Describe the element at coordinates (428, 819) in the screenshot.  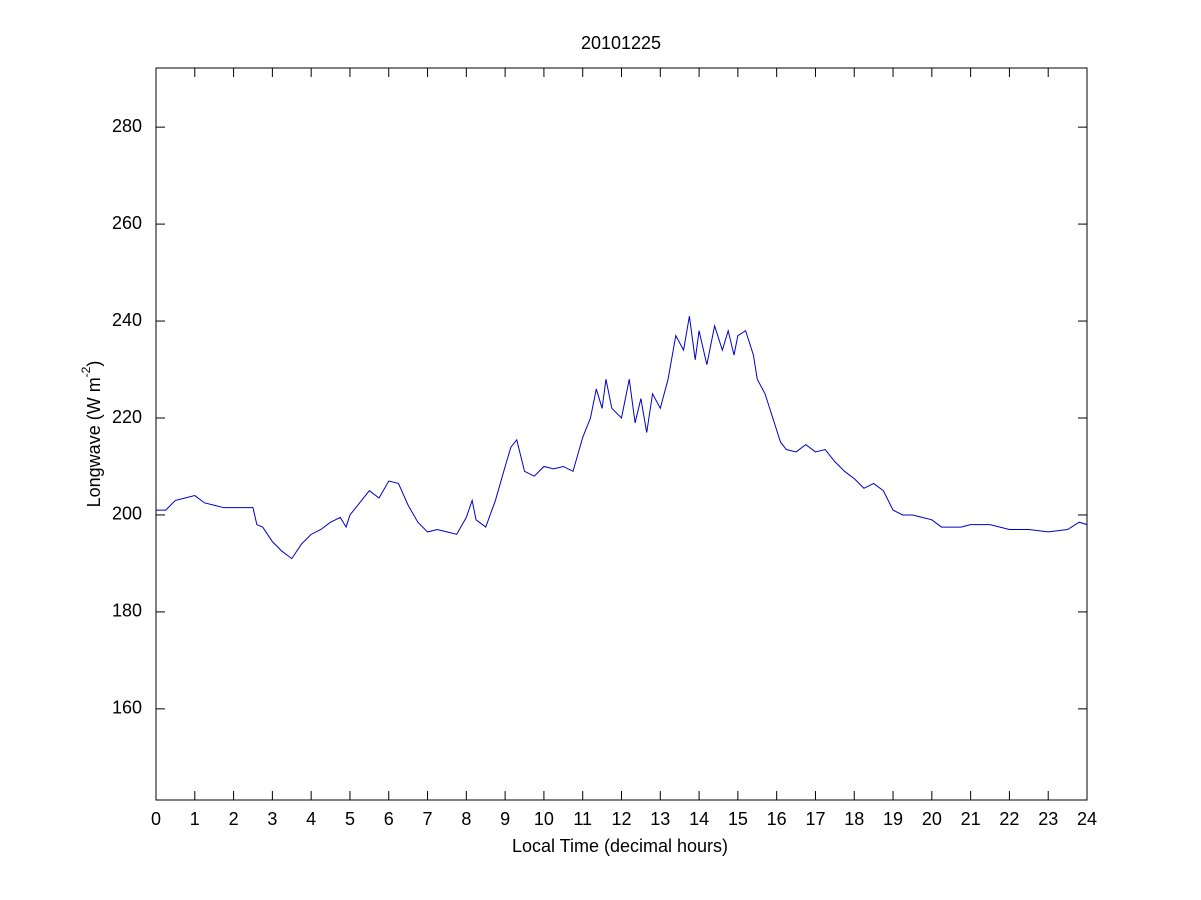
I see `x-tick-label: 7` at that location.